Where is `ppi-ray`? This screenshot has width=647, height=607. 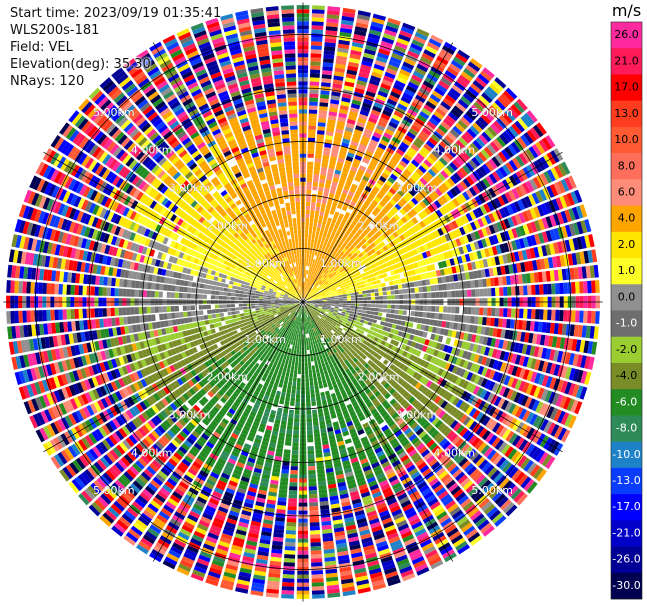
ppi-ray is located at coordinates (394, 178).